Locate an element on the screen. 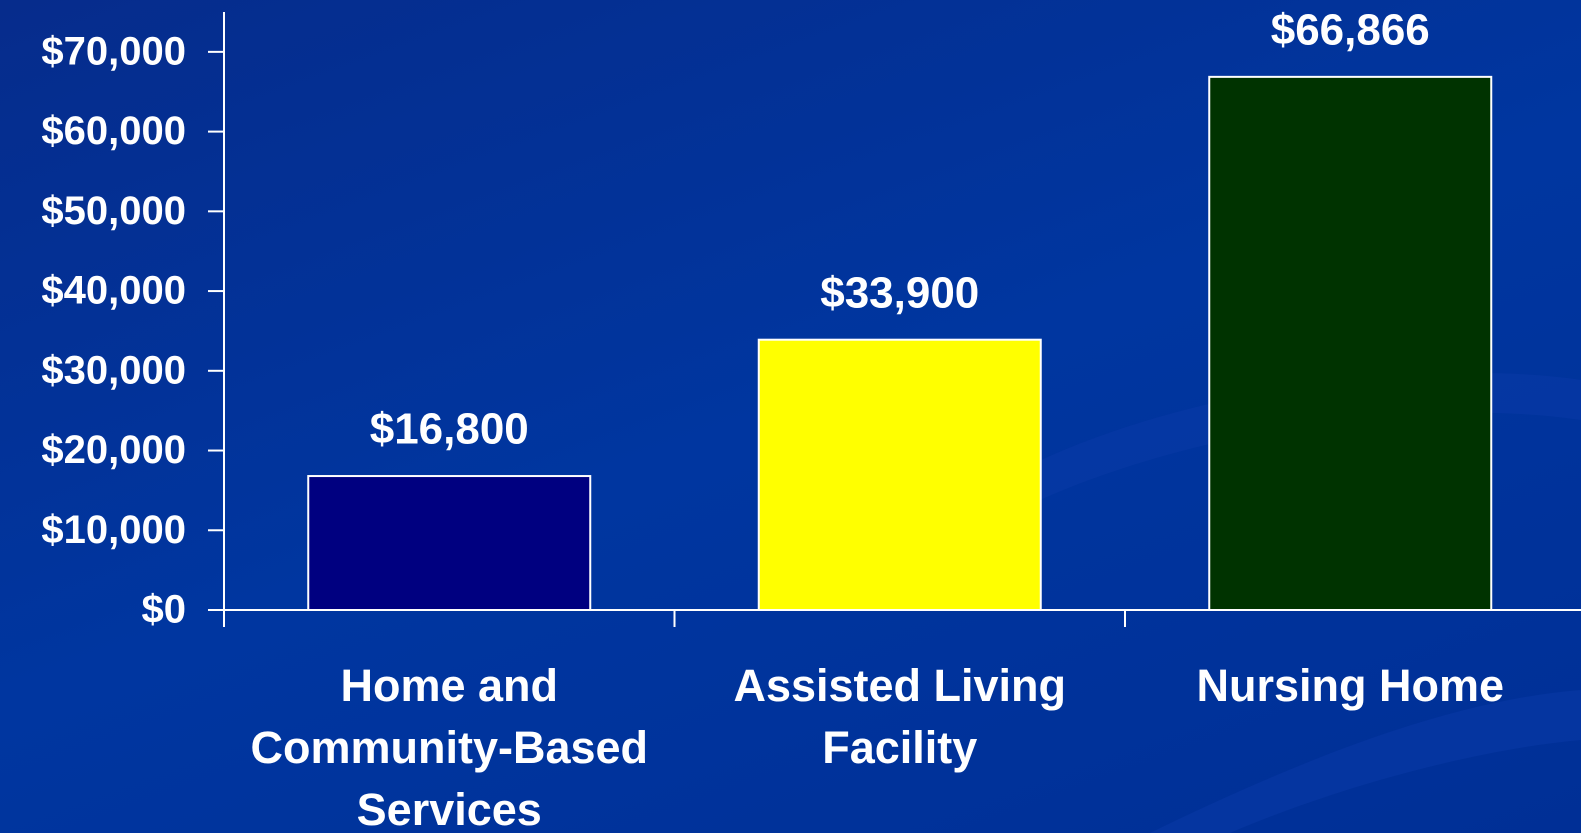 The height and width of the screenshot is (833, 1581). decor-swoosh is located at coordinates (1365, 761).